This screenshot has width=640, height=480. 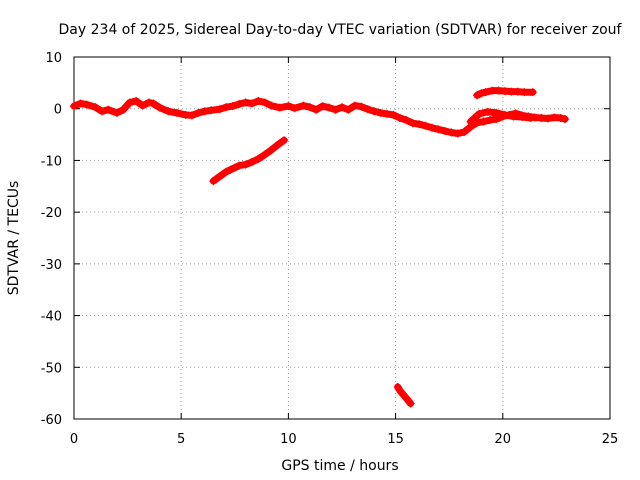 I want to click on series-lower-arc, so click(x=249, y=161).